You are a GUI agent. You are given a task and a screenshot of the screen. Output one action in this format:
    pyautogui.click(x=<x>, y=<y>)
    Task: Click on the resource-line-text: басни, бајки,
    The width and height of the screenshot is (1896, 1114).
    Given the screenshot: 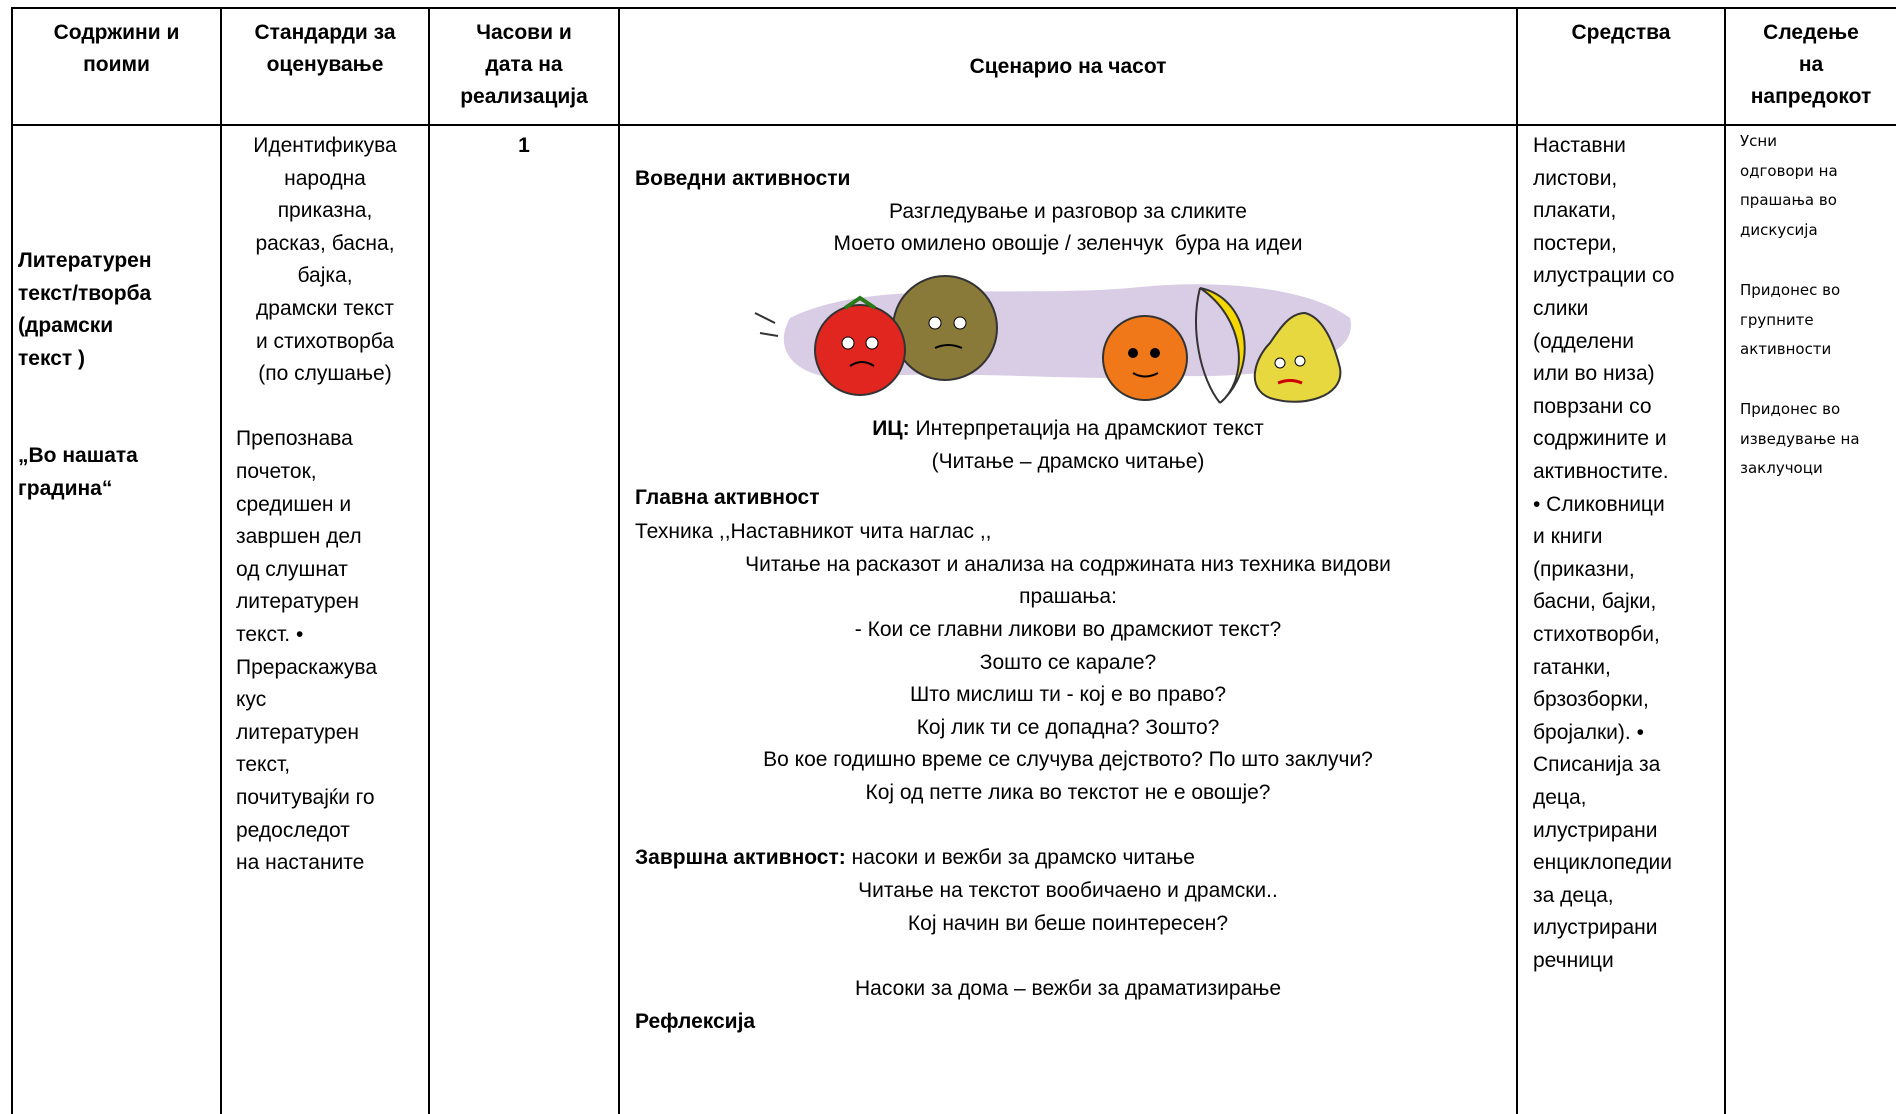 What is the action you would take?
    pyautogui.click(x=1595, y=602)
    